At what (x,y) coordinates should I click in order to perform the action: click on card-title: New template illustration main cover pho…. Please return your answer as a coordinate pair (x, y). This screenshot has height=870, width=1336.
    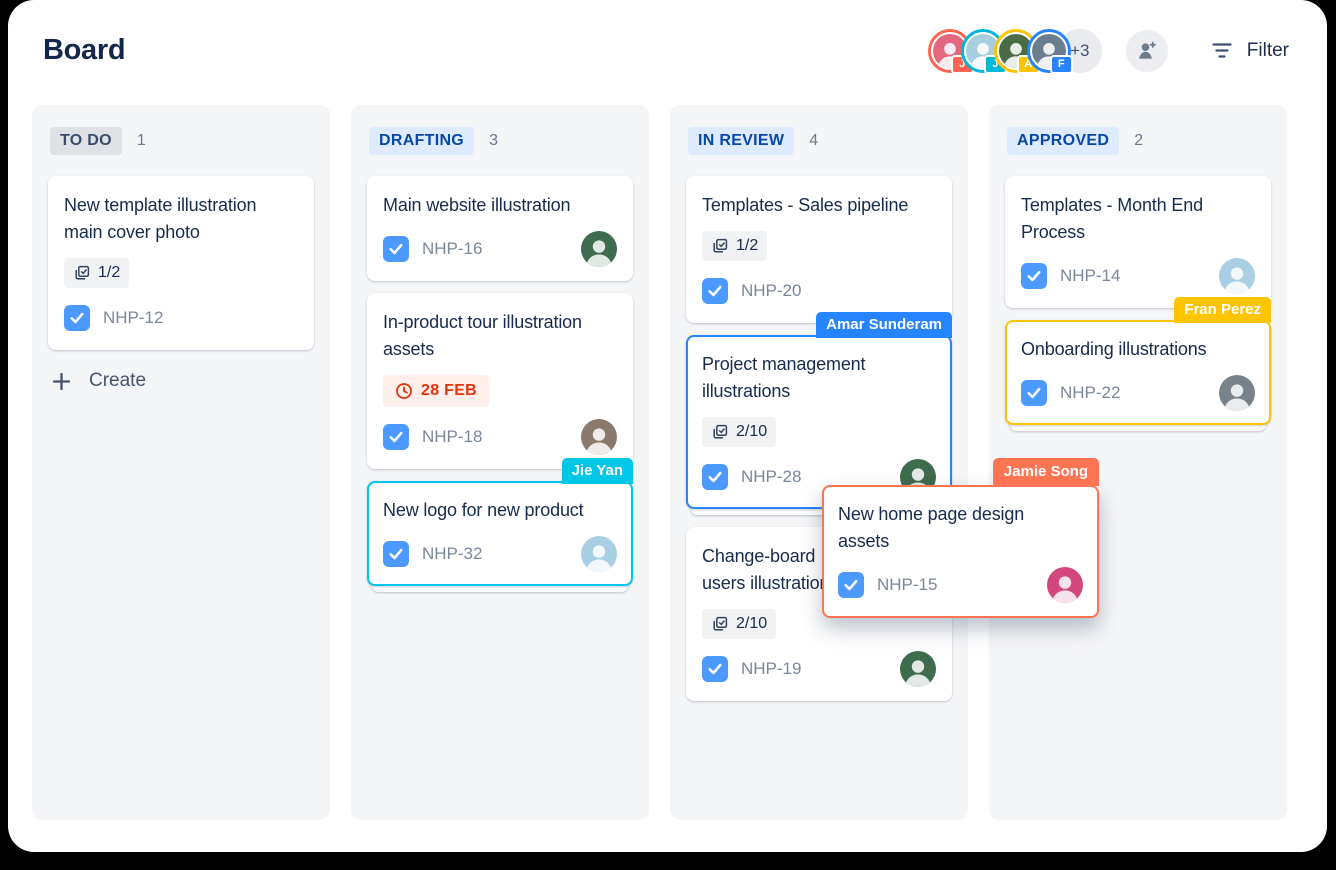
    Looking at the image, I should click on (160, 218).